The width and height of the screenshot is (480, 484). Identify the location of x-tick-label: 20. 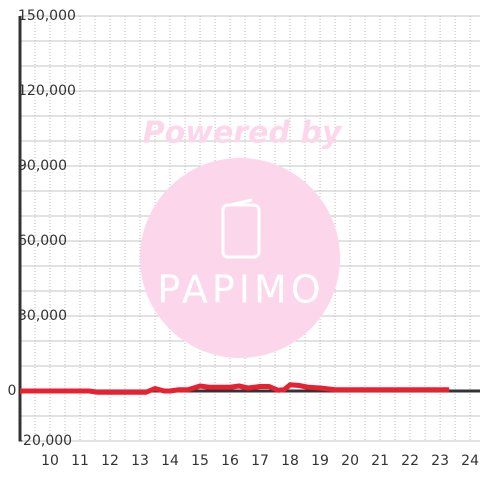
(350, 461).